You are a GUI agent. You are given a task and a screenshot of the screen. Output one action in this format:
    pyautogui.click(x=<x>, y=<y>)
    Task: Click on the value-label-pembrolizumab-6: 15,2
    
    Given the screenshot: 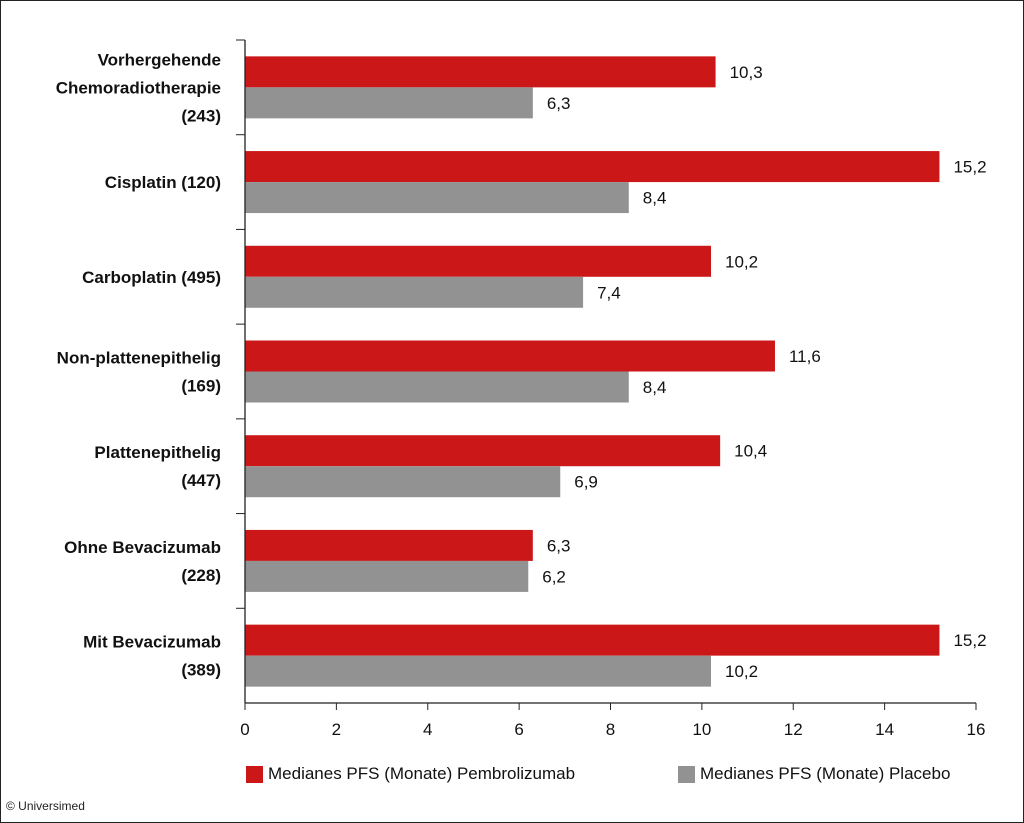 What is the action you would take?
    pyautogui.click(x=969, y=640)
    